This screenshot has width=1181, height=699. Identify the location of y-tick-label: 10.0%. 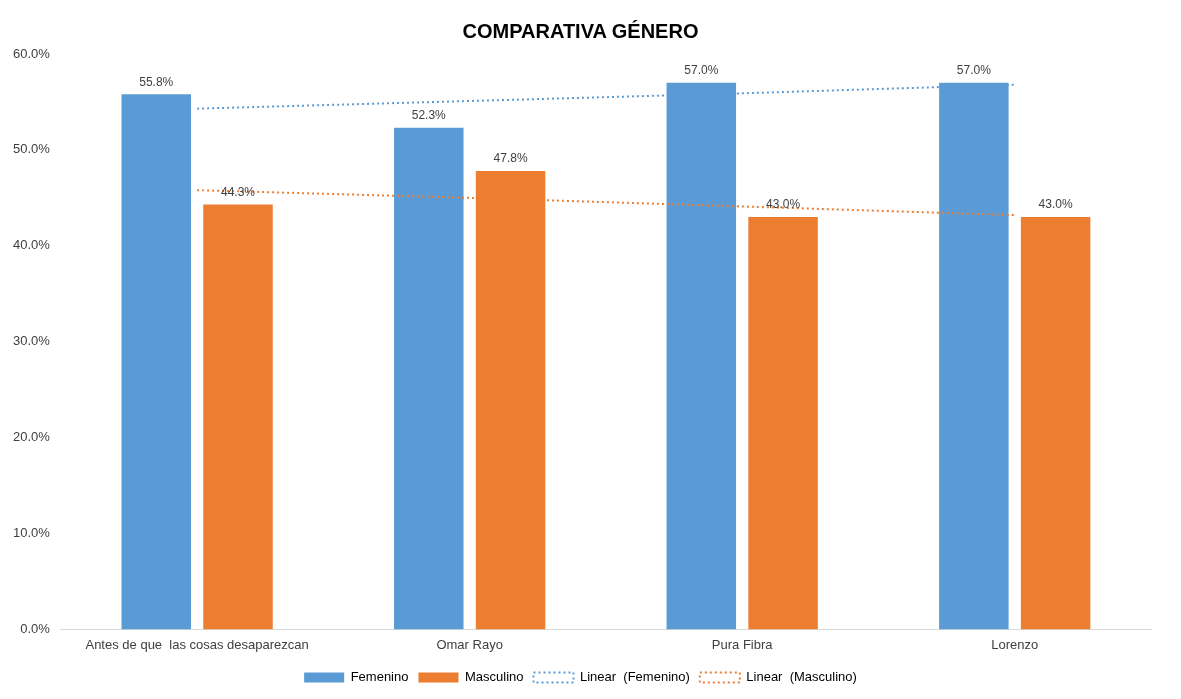
(31, 533).